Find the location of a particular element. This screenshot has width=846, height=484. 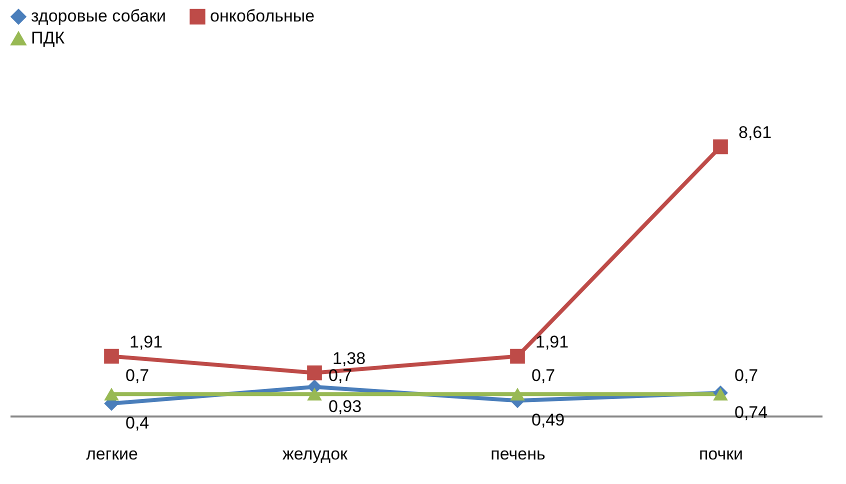

legend-label: ПДК is located at coordinates (48, 38).